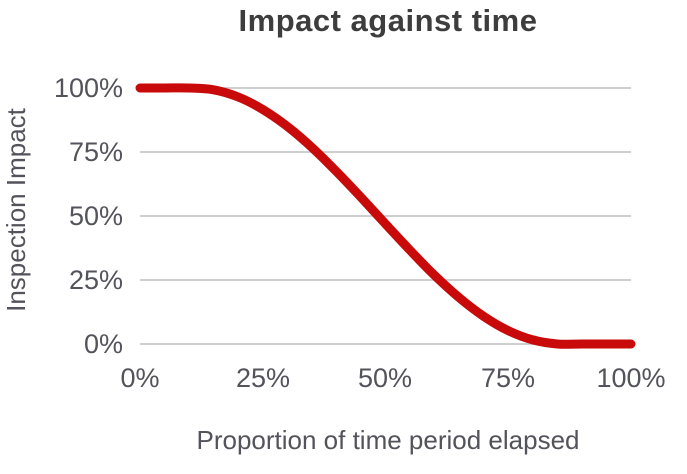 The width and height of the screenshot is (687, 474). Describe the element at coordinates (103, 344) in the screenshot. I see `y-tick-label-0: 0%` at that location.